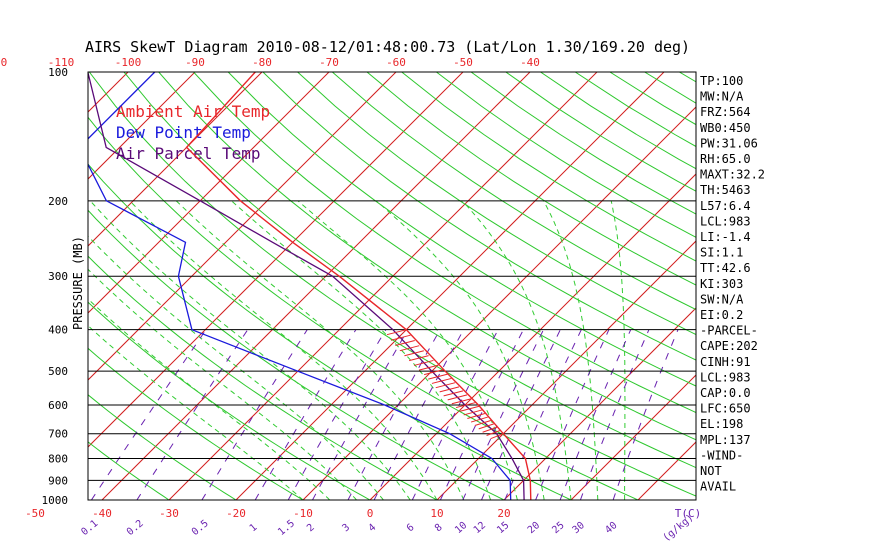 The height and width of the screenshot is (560, 870). What do you see at coordinates (711, 471) in the screenshot?
I see `index-entry: NOT` at bounding box center [711, 471].